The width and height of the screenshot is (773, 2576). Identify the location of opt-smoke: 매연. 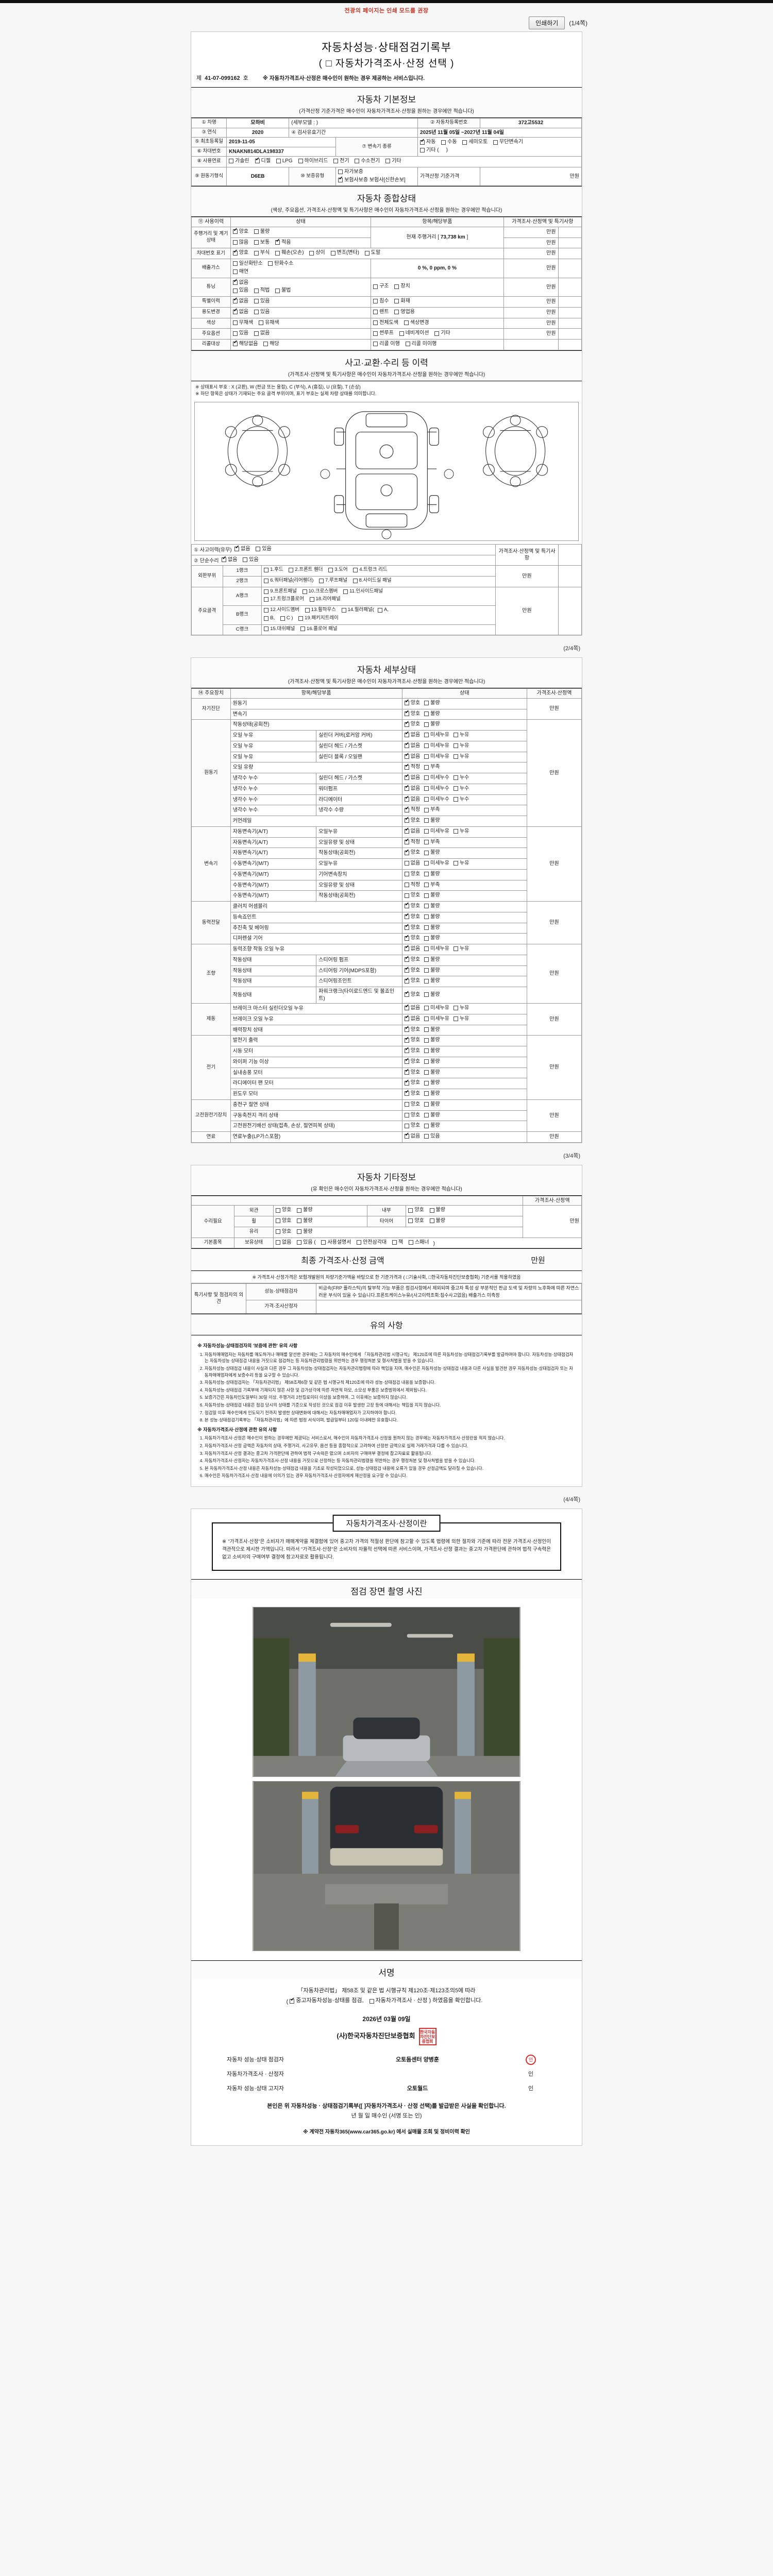
(240, 272).